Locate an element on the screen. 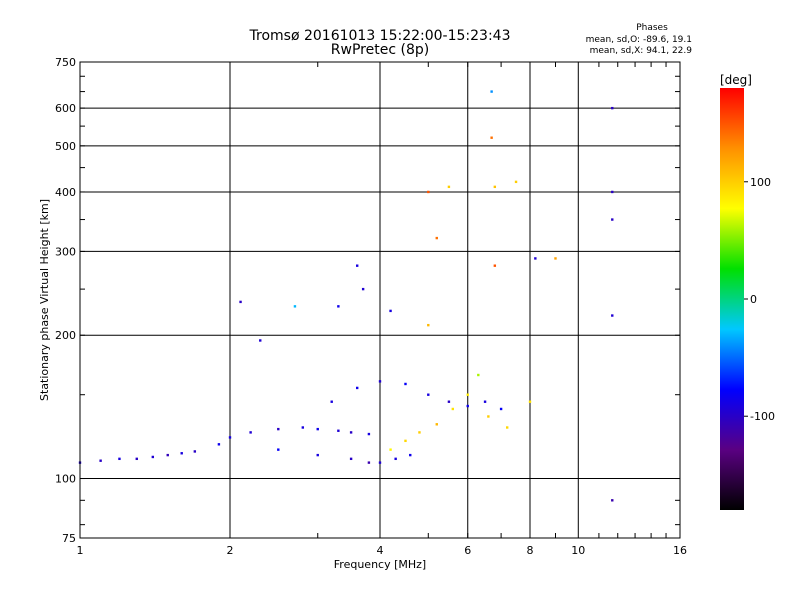  chart-title: Tromsø 20161013 15:22:00-15:23:43 is located at coordinates (380, 36).